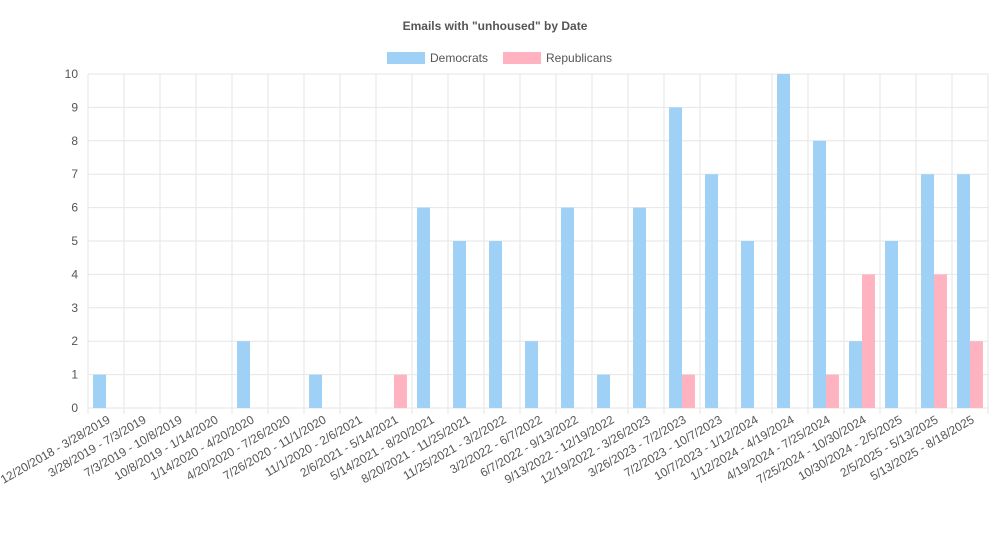 This screenshot has width=1000, height=540. I want to click on y-tick-label: 2, so click(74, 341).